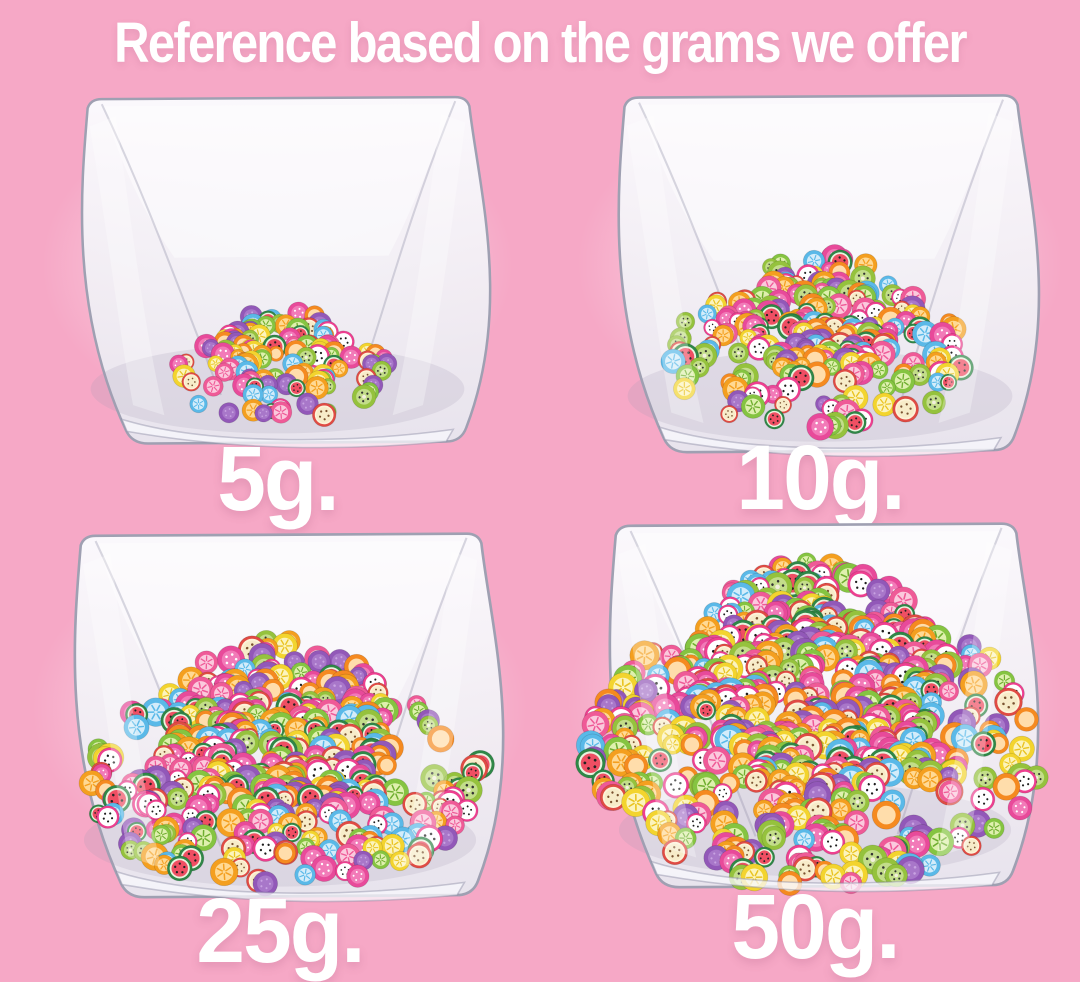 The width and height of the screenshot is (1080, 982). What do you see at coordinates (280, 931) in the screenshot?
I see `weight-label-25g: 25g.` at bounding box center [280, 931].